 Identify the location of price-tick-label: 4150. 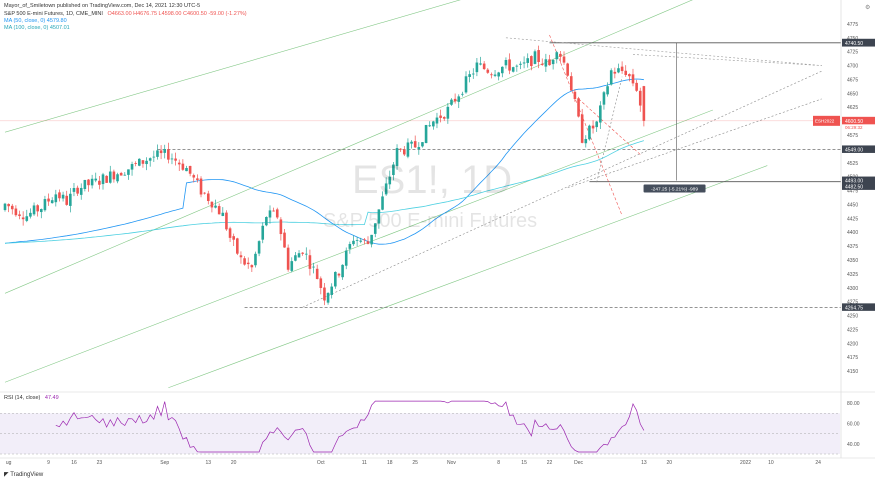
(852, 372).